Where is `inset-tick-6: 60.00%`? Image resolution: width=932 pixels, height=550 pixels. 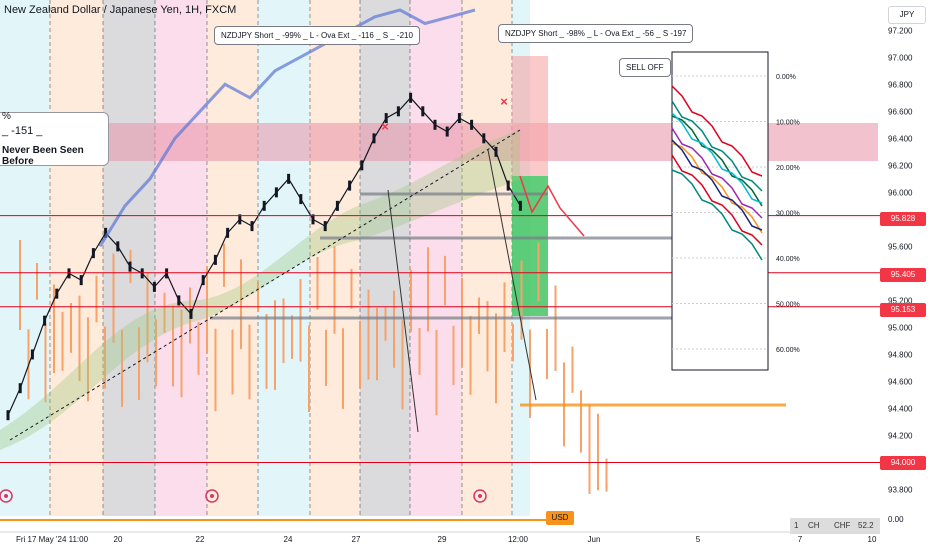 inset-tick-6: 60.00% is located at coordinates (788, 350).